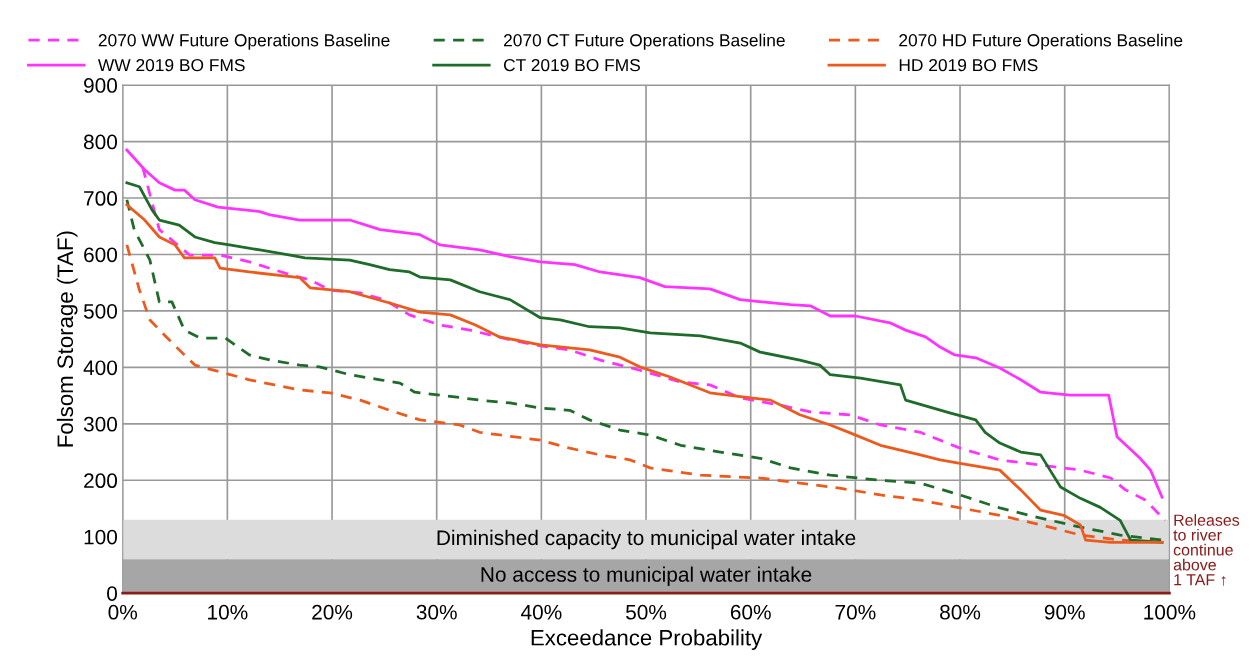 Image resolution: width=1252 pixels, height=665 pixels. What do you see at coordinates (100, 142) in the screenshot?
I see `y-tick-label: 800` at bounding box center [100, 142].